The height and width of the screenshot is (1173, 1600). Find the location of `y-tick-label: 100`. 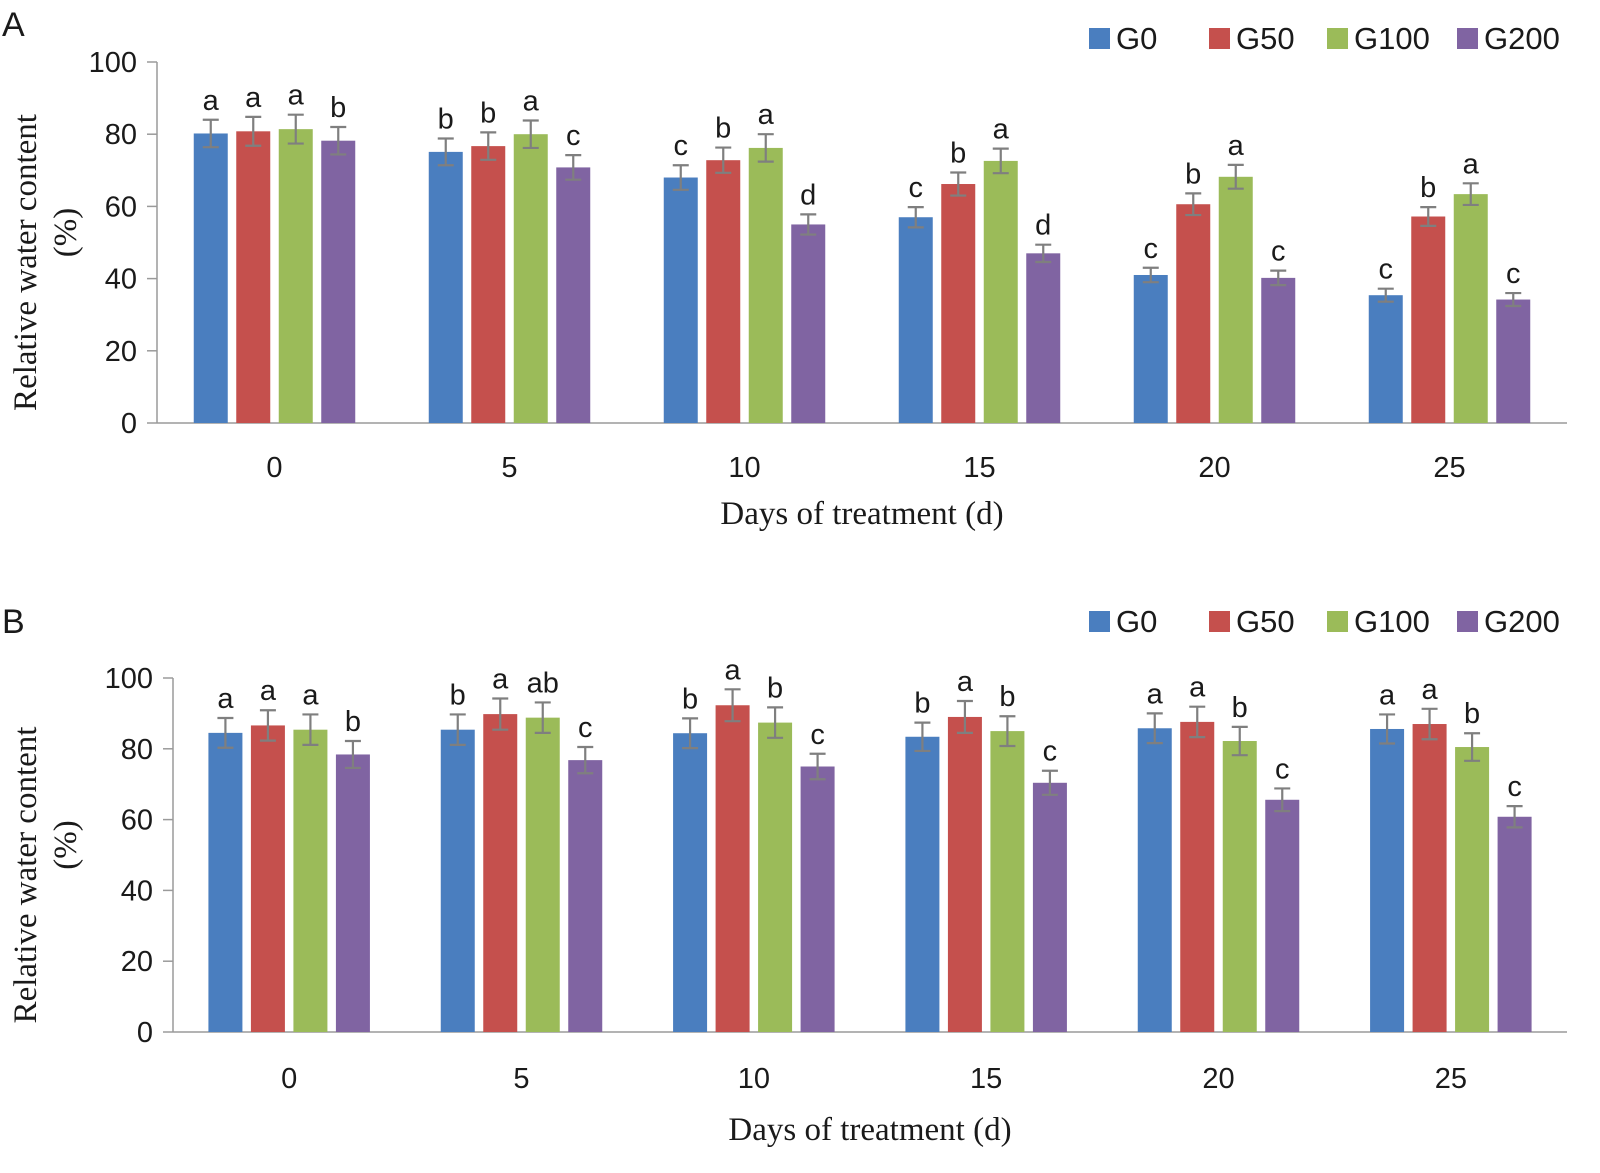

y-tick-label: 100 is located at coordinates (113, 63).